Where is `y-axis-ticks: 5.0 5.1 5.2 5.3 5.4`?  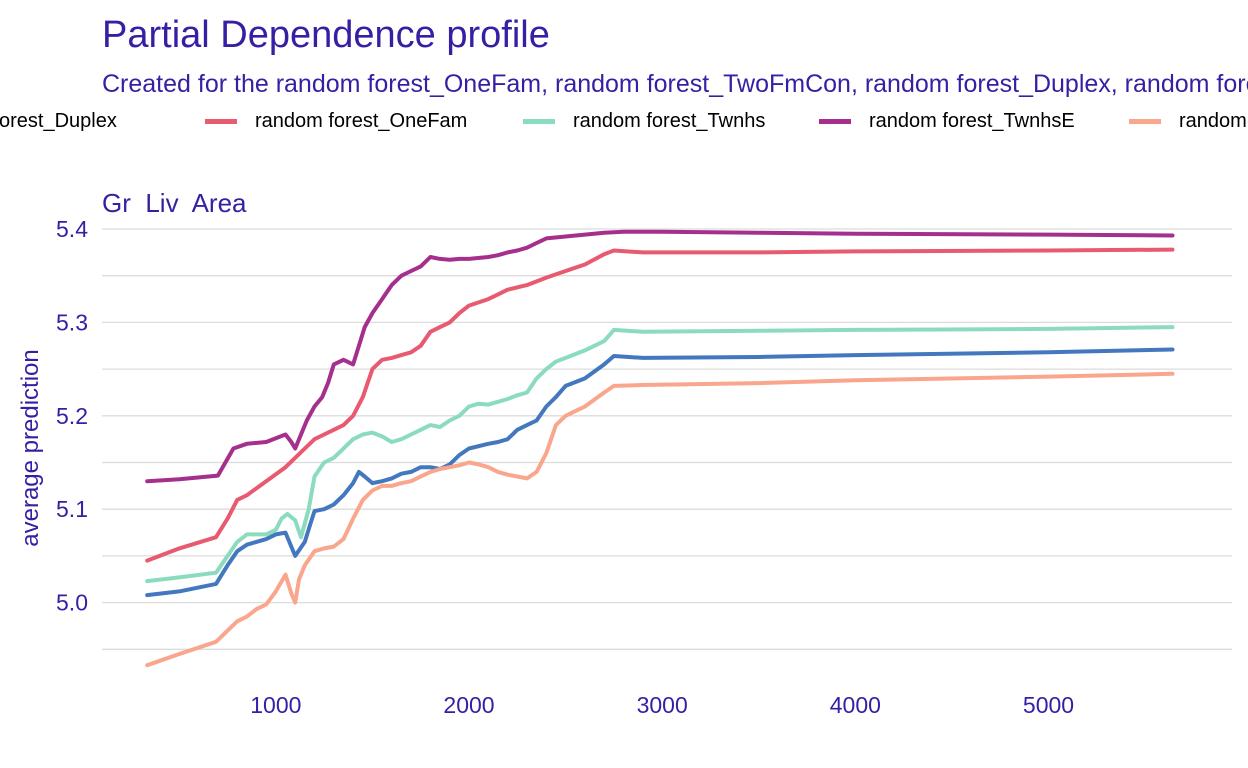 y-axis-ticks: 5.0 5.1 5.2 5.3 5.4 is located at coordinates (72, 416).